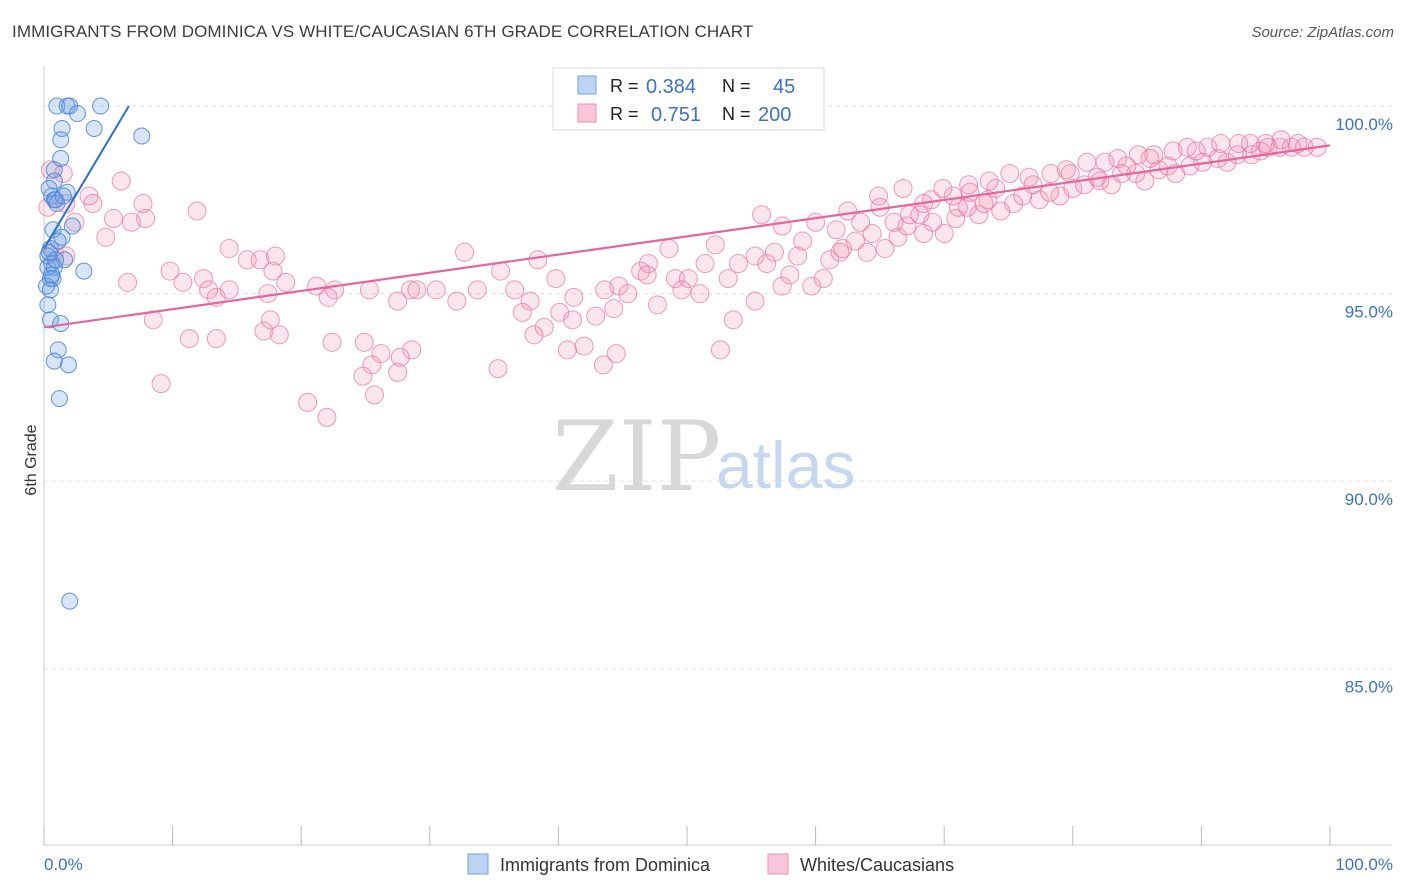  I want to click on y-axis-title: 6th Grade, so click(31, 459).